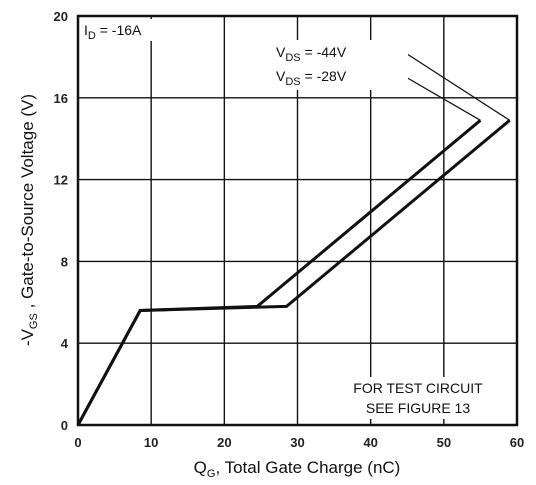  Describe the element at coordinates (65, 343) in the screenshot. I see `y-tick-label: 4` at that location.